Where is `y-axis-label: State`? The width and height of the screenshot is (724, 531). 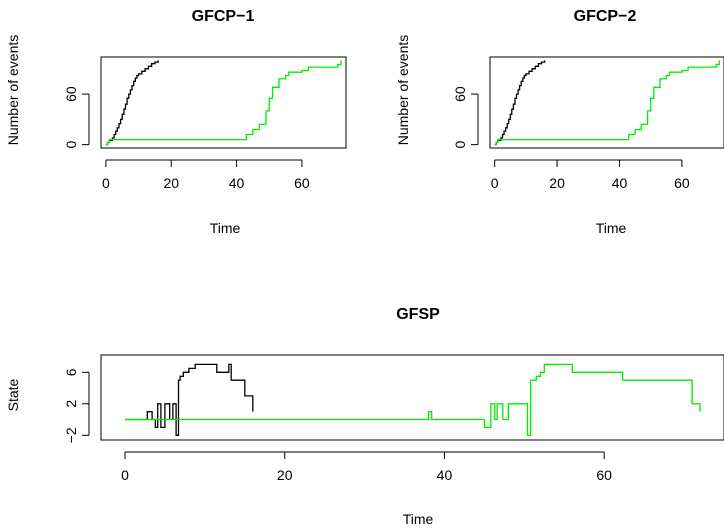
y-axis-label: State is located at coordinates (13, 394).